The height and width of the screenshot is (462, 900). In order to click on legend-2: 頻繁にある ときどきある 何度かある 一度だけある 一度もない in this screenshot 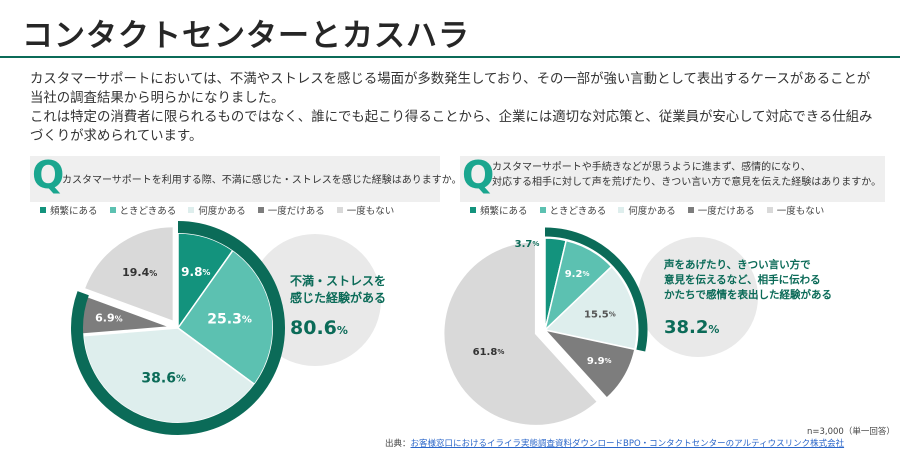, I will do `click(647, 210)`.